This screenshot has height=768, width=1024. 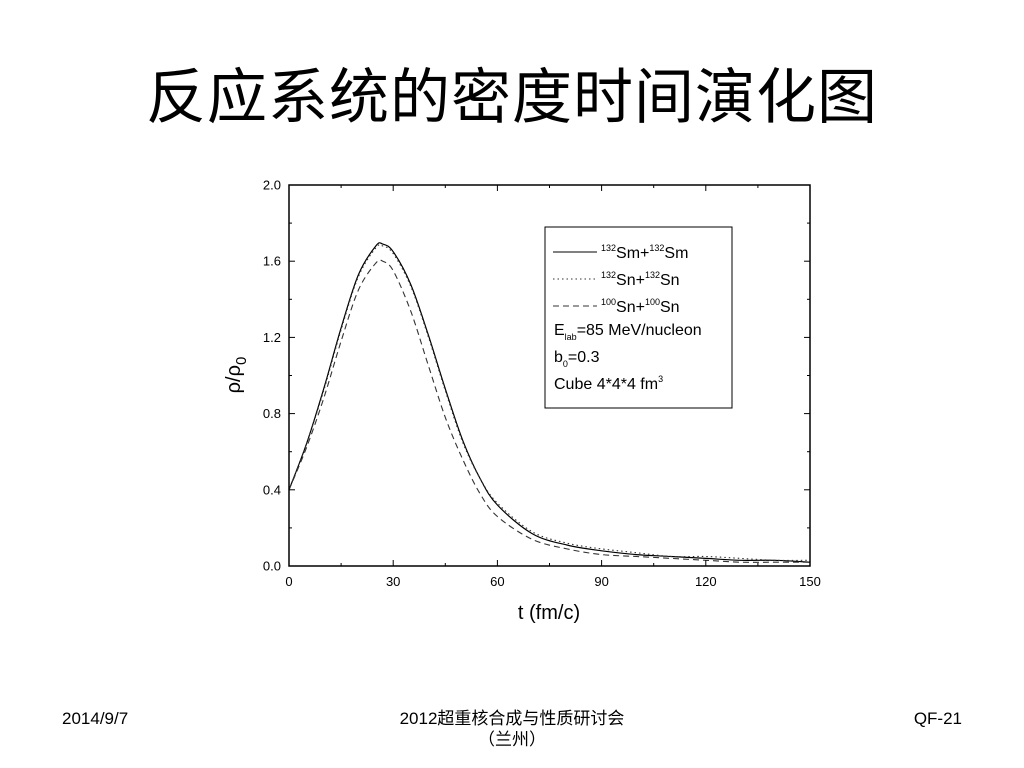 What do you see at coordinates (601, 581) in the screenshot?
I see `x-tick-label: 90` at bounding box center [601, 581].